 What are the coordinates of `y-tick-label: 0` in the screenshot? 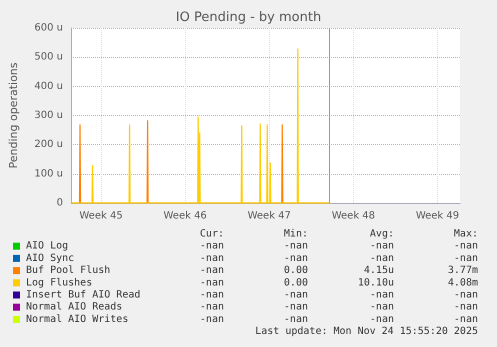 It's located at (59, 203).